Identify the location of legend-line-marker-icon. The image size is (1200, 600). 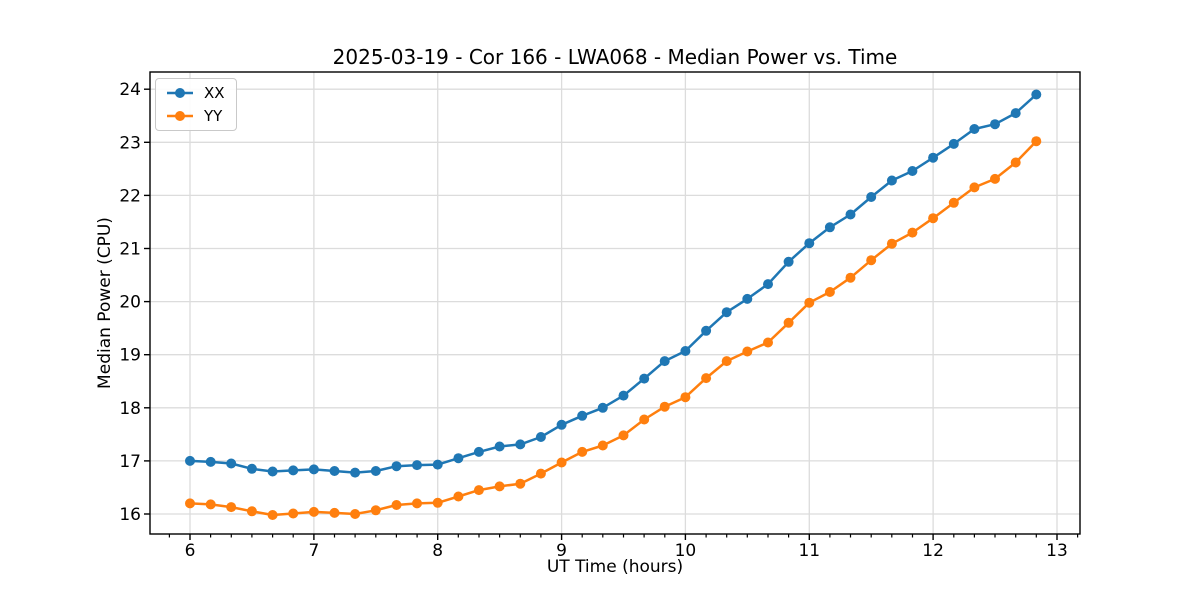
(180, 116).